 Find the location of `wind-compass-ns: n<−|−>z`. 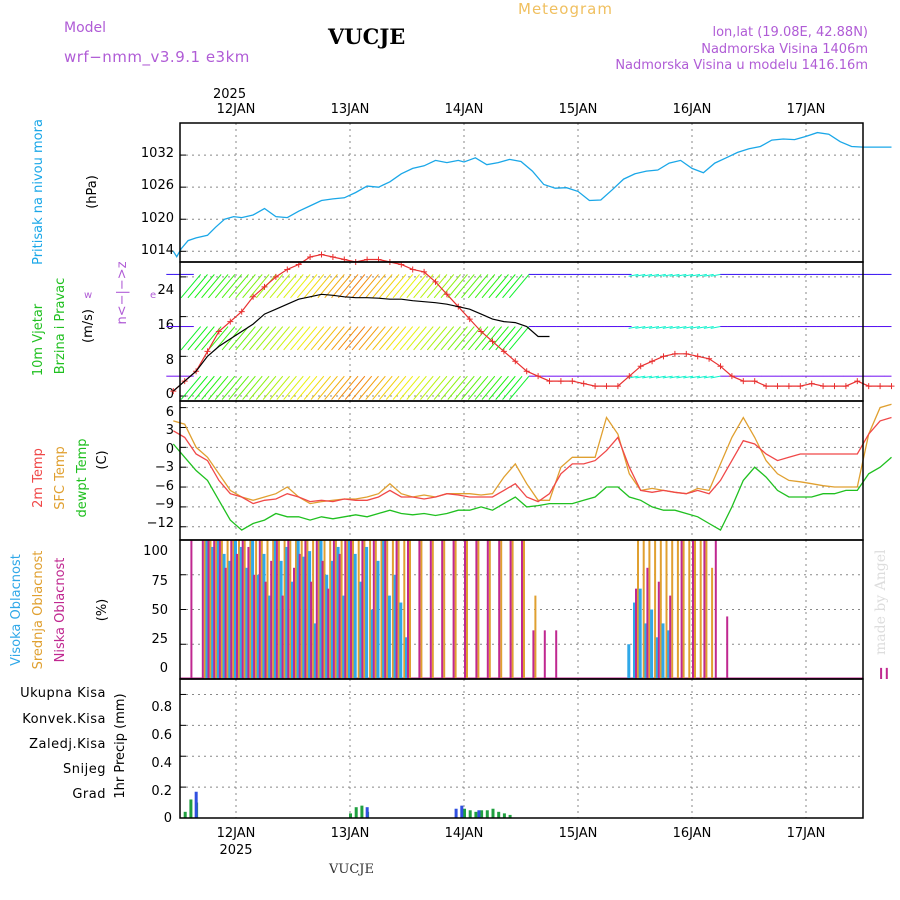

wind-compass-ns: n<−|−>z is located at coordinates (122, 292).